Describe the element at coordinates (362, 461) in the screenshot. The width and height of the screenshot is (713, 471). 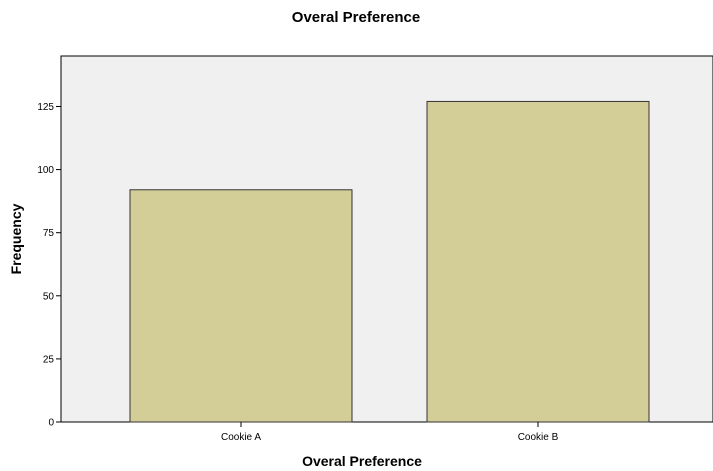
I see `x-axis-title: Overal Preference` at that location.